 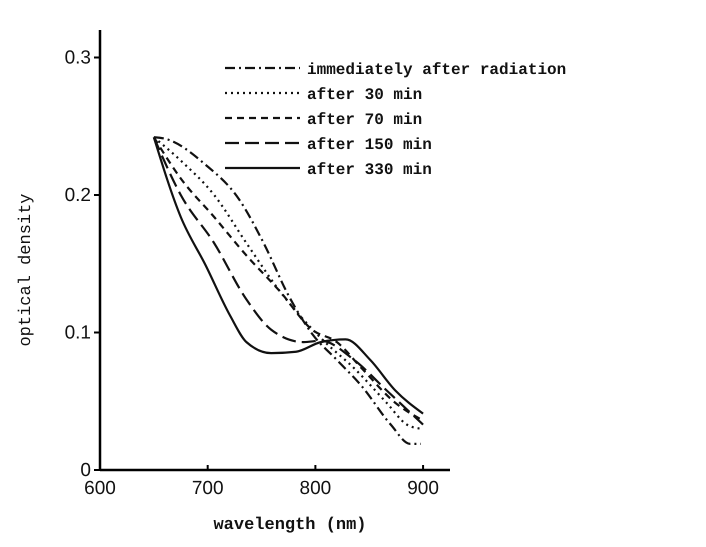 What do you see at coordinates (436, 70) in the screenshot?
I see `legend-label: immediately after radiation` at bounding box center [436, 70].